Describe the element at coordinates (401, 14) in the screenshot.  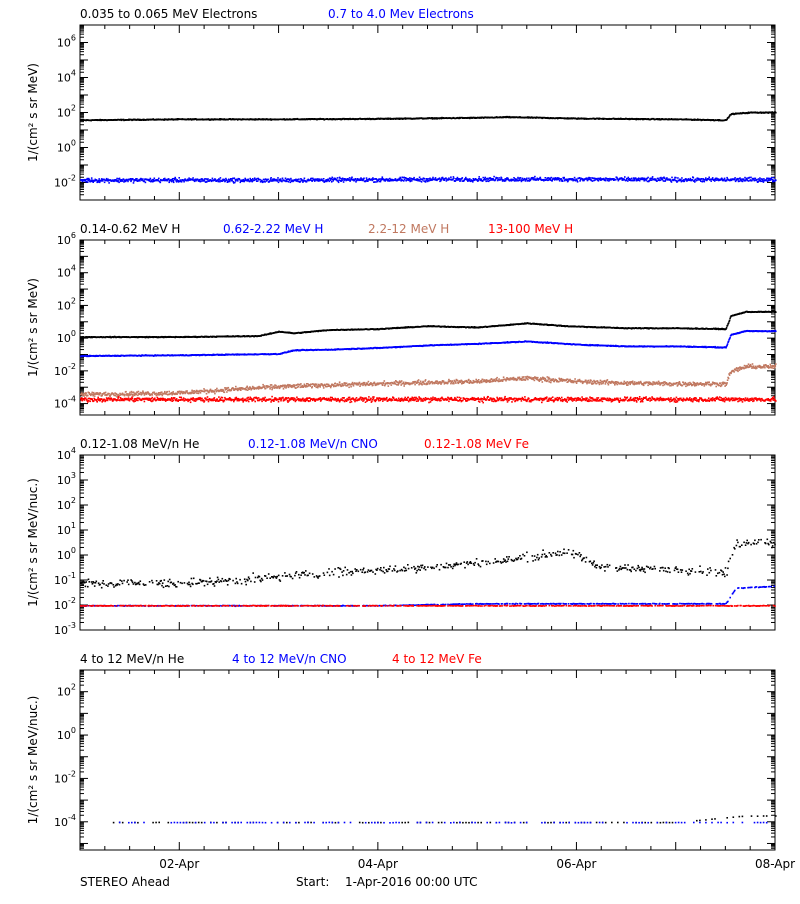
I see `legend-electrons-1: 0.7 to 4.0 Mev Electrons` at that location.